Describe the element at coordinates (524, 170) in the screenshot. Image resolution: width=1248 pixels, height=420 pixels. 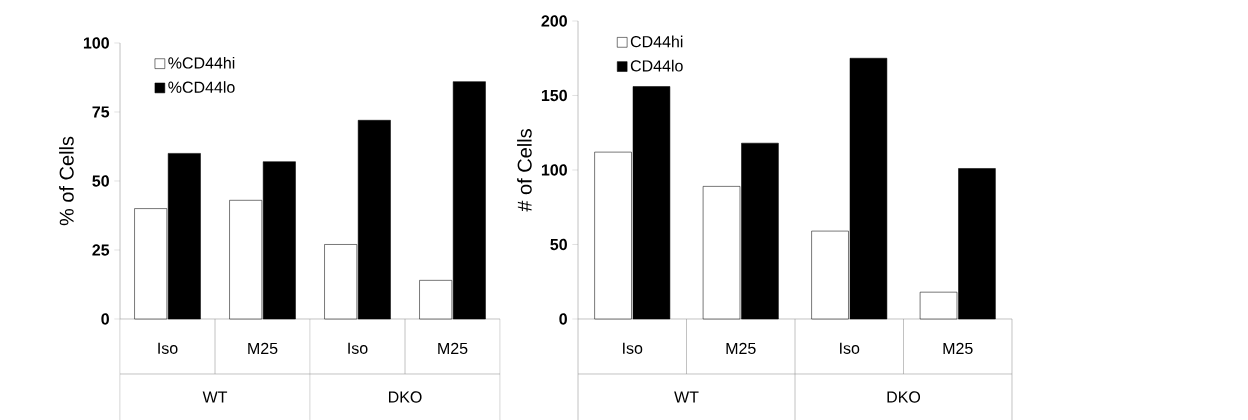
I see `y-axis-title: # of Cells` at that location.